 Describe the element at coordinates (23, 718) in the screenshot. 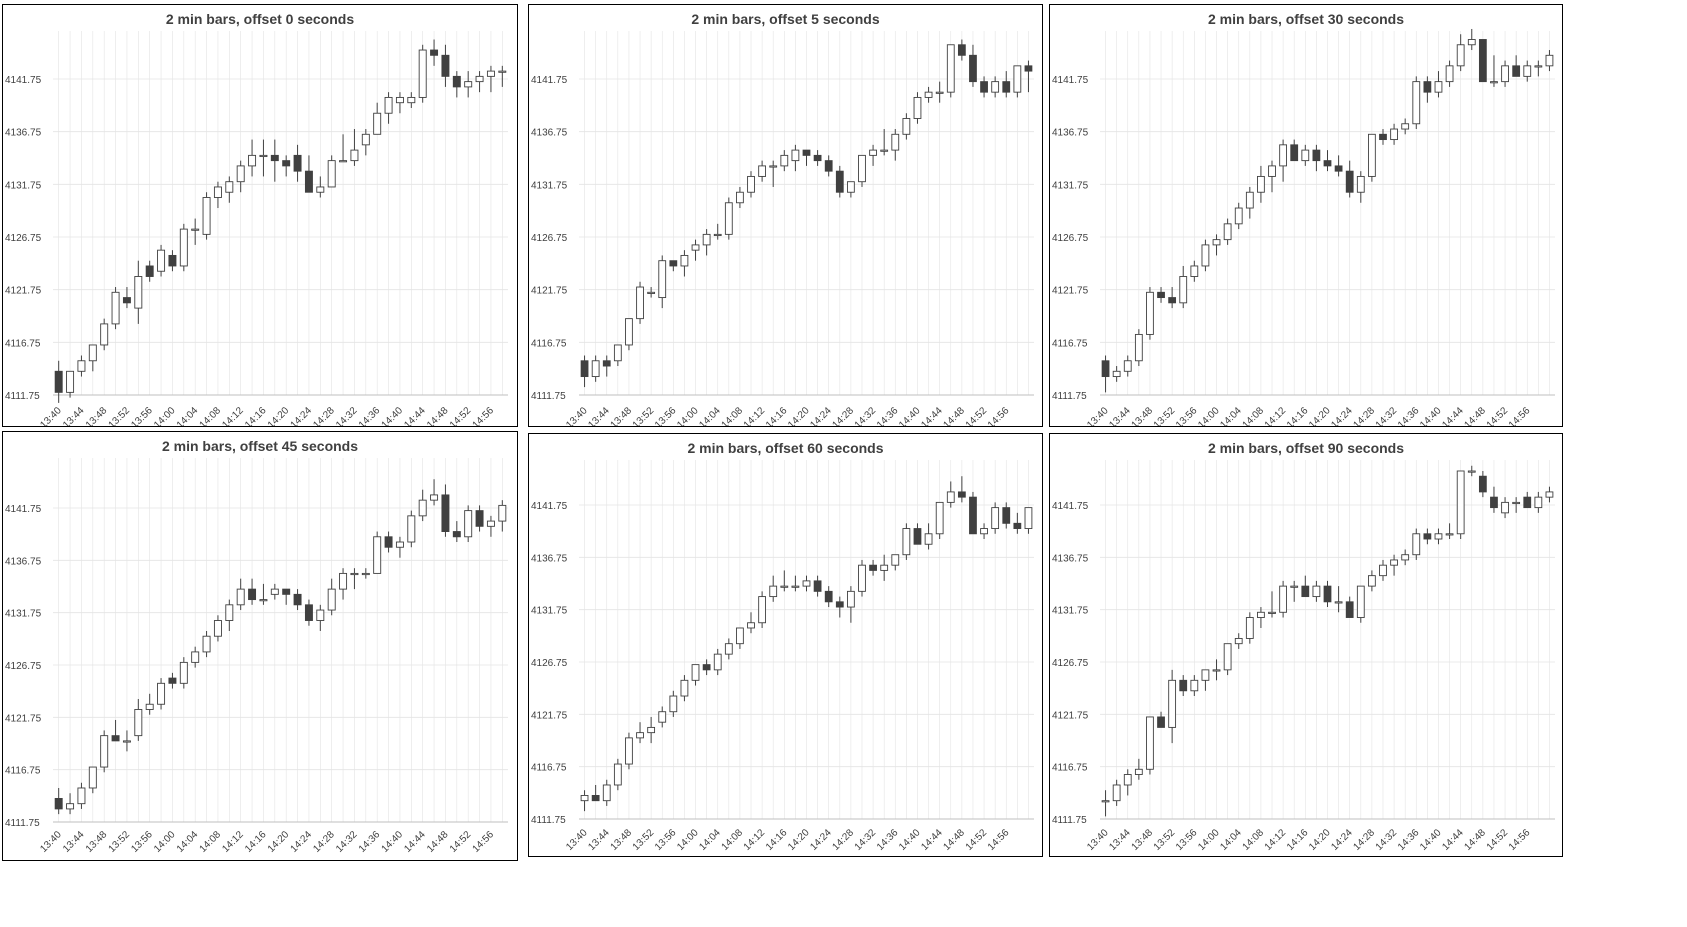

I see `y-tick-label: 4121.75` at that location.